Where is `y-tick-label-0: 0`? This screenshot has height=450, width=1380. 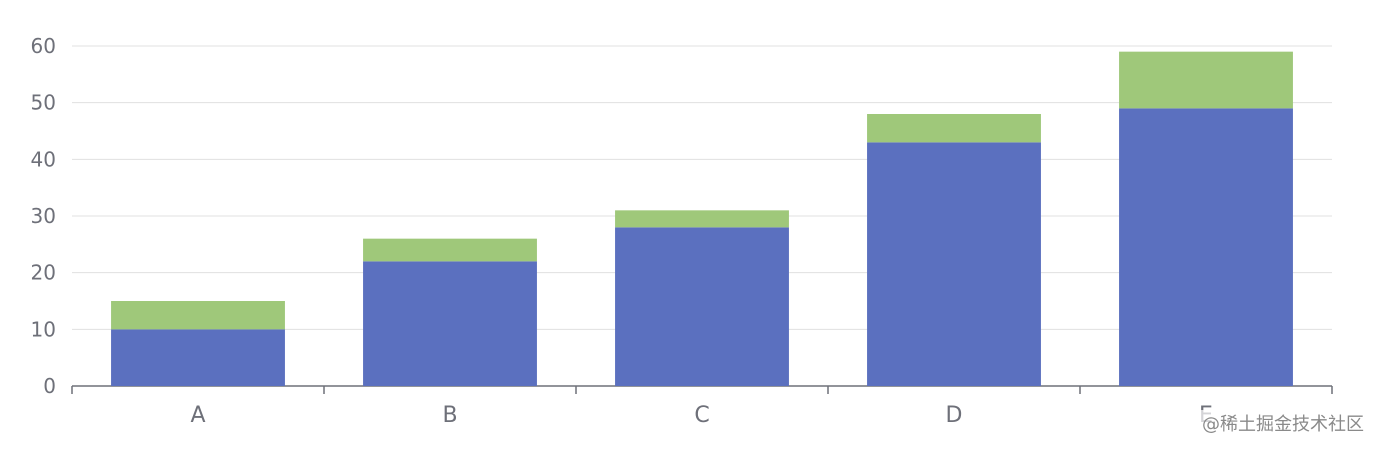 y-tick-label-0: 0 is located at coordinates (49, 386).